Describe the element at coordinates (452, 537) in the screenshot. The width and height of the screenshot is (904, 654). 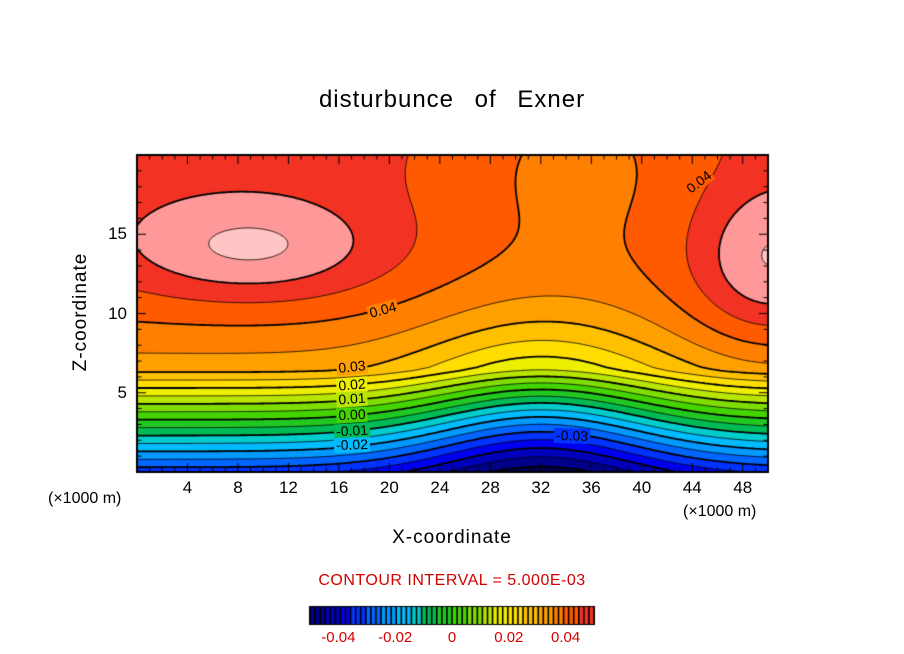
I see `x-axis-label: X-coordinate` at that location.